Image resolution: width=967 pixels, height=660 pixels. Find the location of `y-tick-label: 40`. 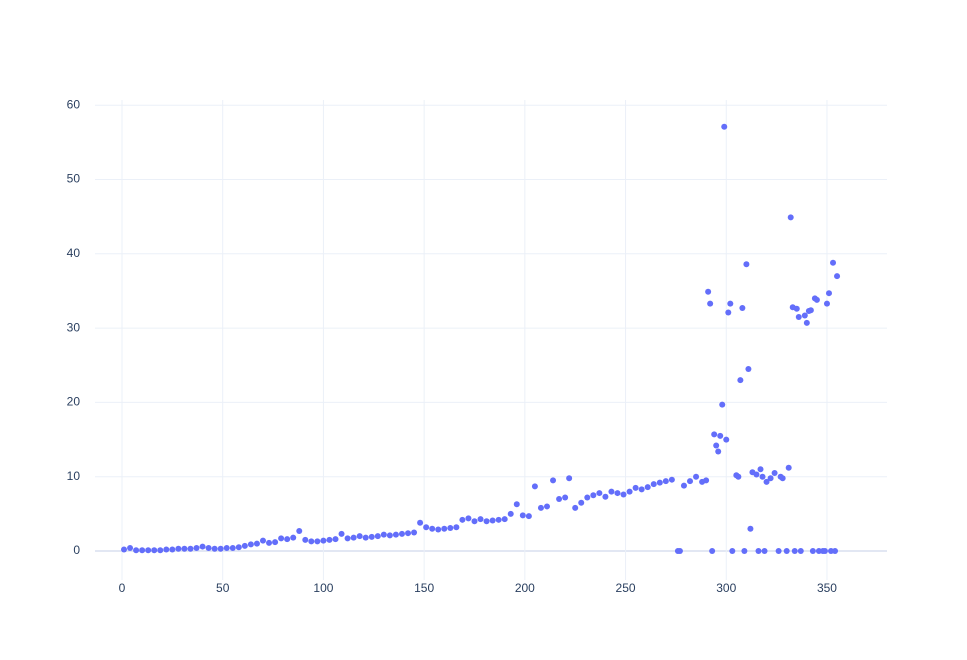

y-tick-label: 40 is located at coordinates (74, 253).